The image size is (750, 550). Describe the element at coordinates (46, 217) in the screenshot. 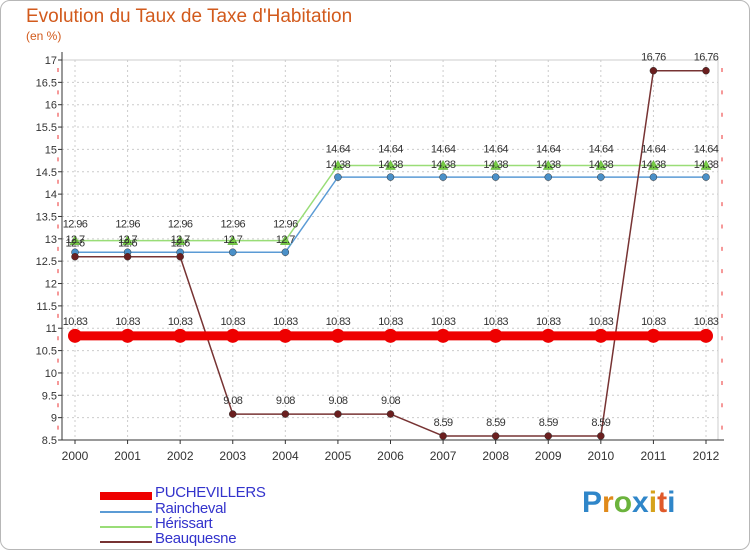

I see `y-tick-label: 13.5` at that location.